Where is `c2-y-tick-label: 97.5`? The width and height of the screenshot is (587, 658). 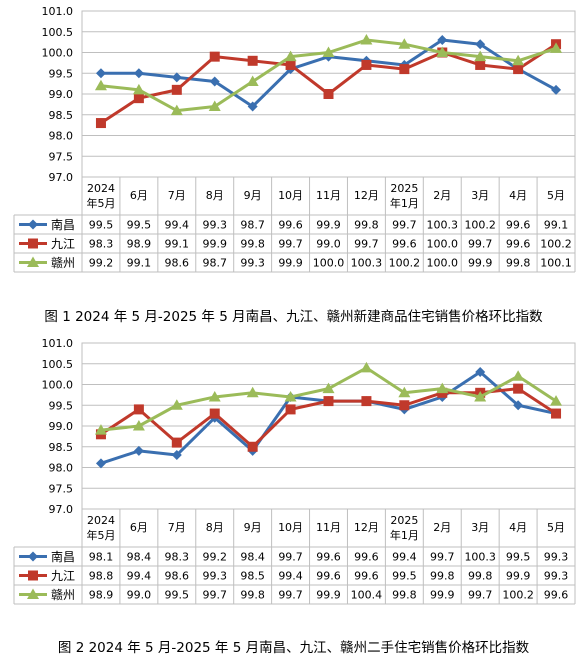 c2-y-tick-label: 97.5 is located at coordinates (61, 488).